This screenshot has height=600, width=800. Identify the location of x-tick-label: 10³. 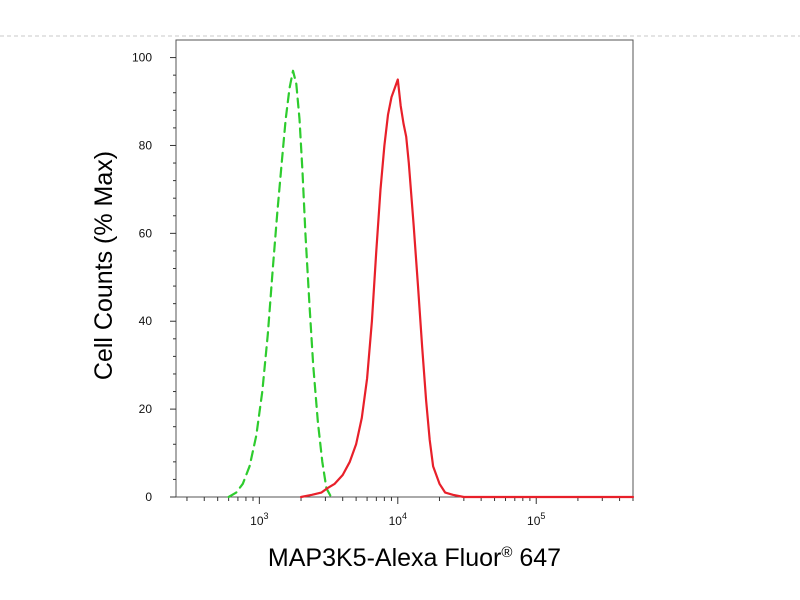
(259, 519).